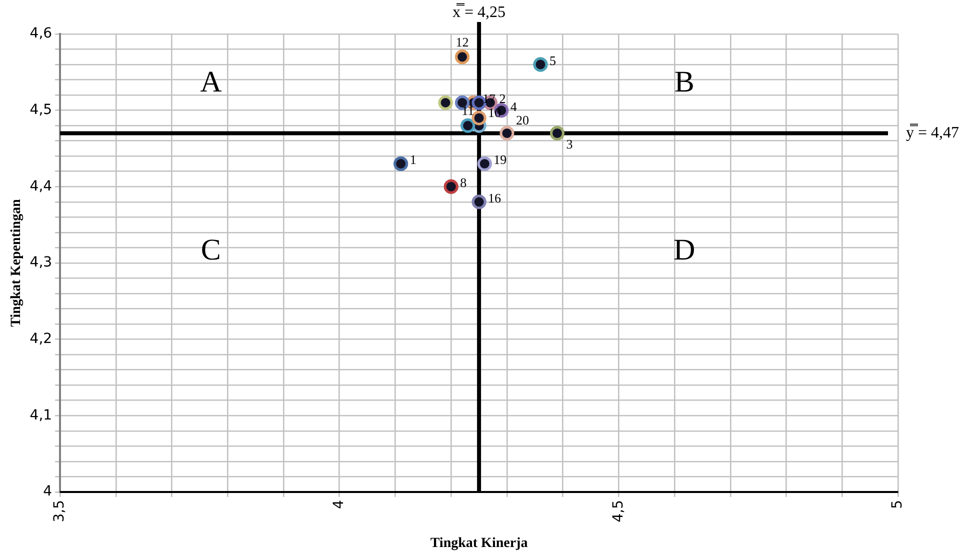 This screenshot has width=976, height=558. What do you see at coordinates (16, 262) in the screenshot?
I see `y-axis-title: Tingkat Kepentingan` at bounding box center [16, 262].